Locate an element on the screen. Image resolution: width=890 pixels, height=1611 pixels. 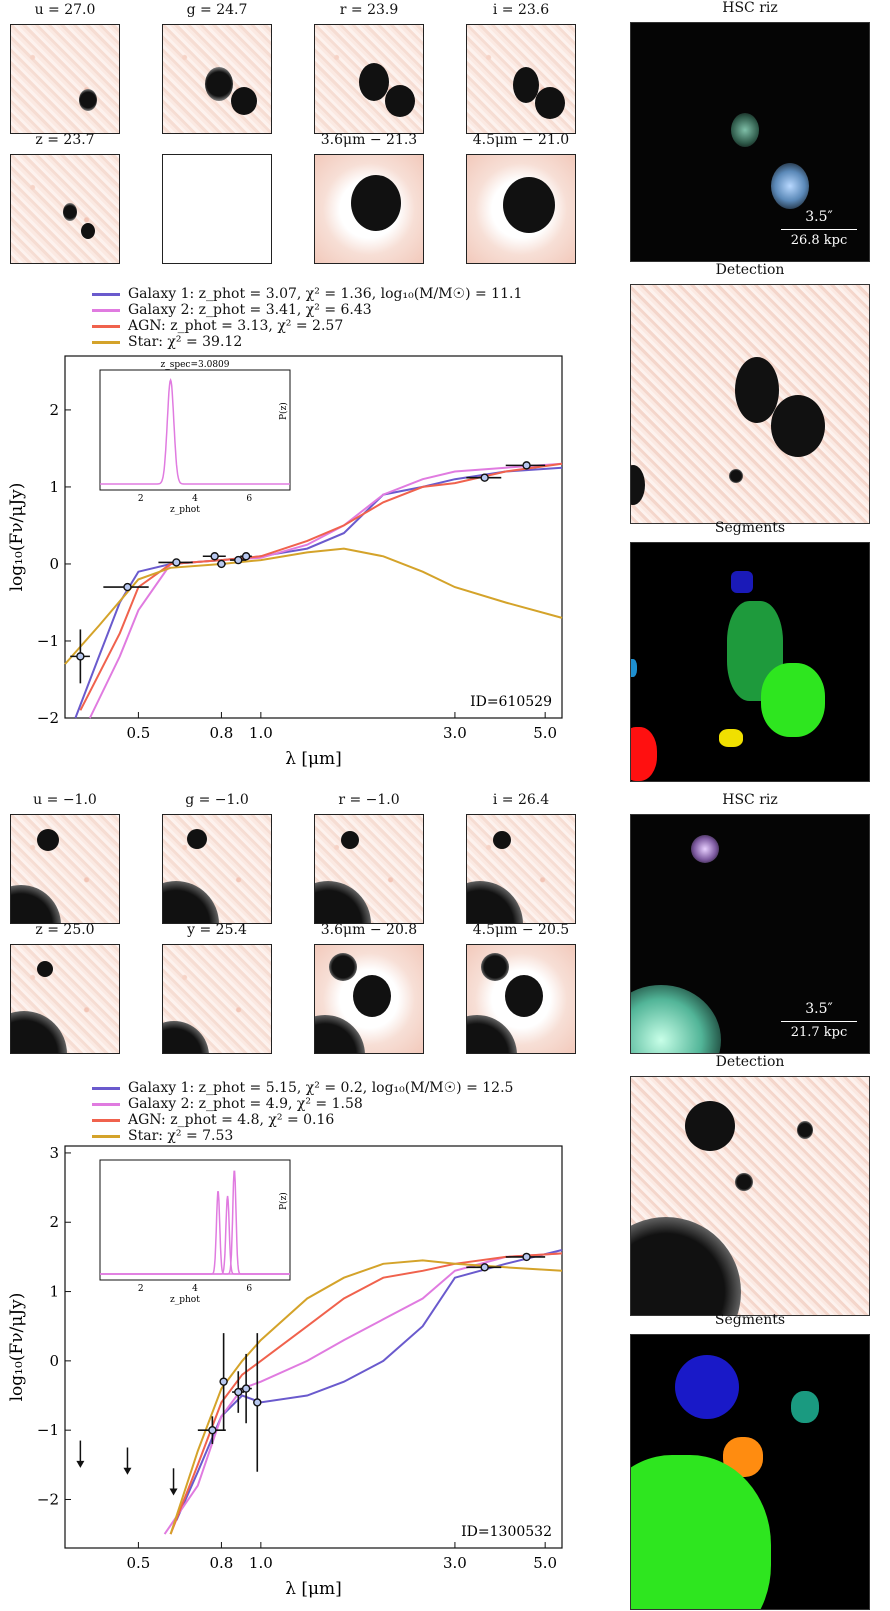
rgb-title-bottom: HSC riz is located at coordinates (750, 800).